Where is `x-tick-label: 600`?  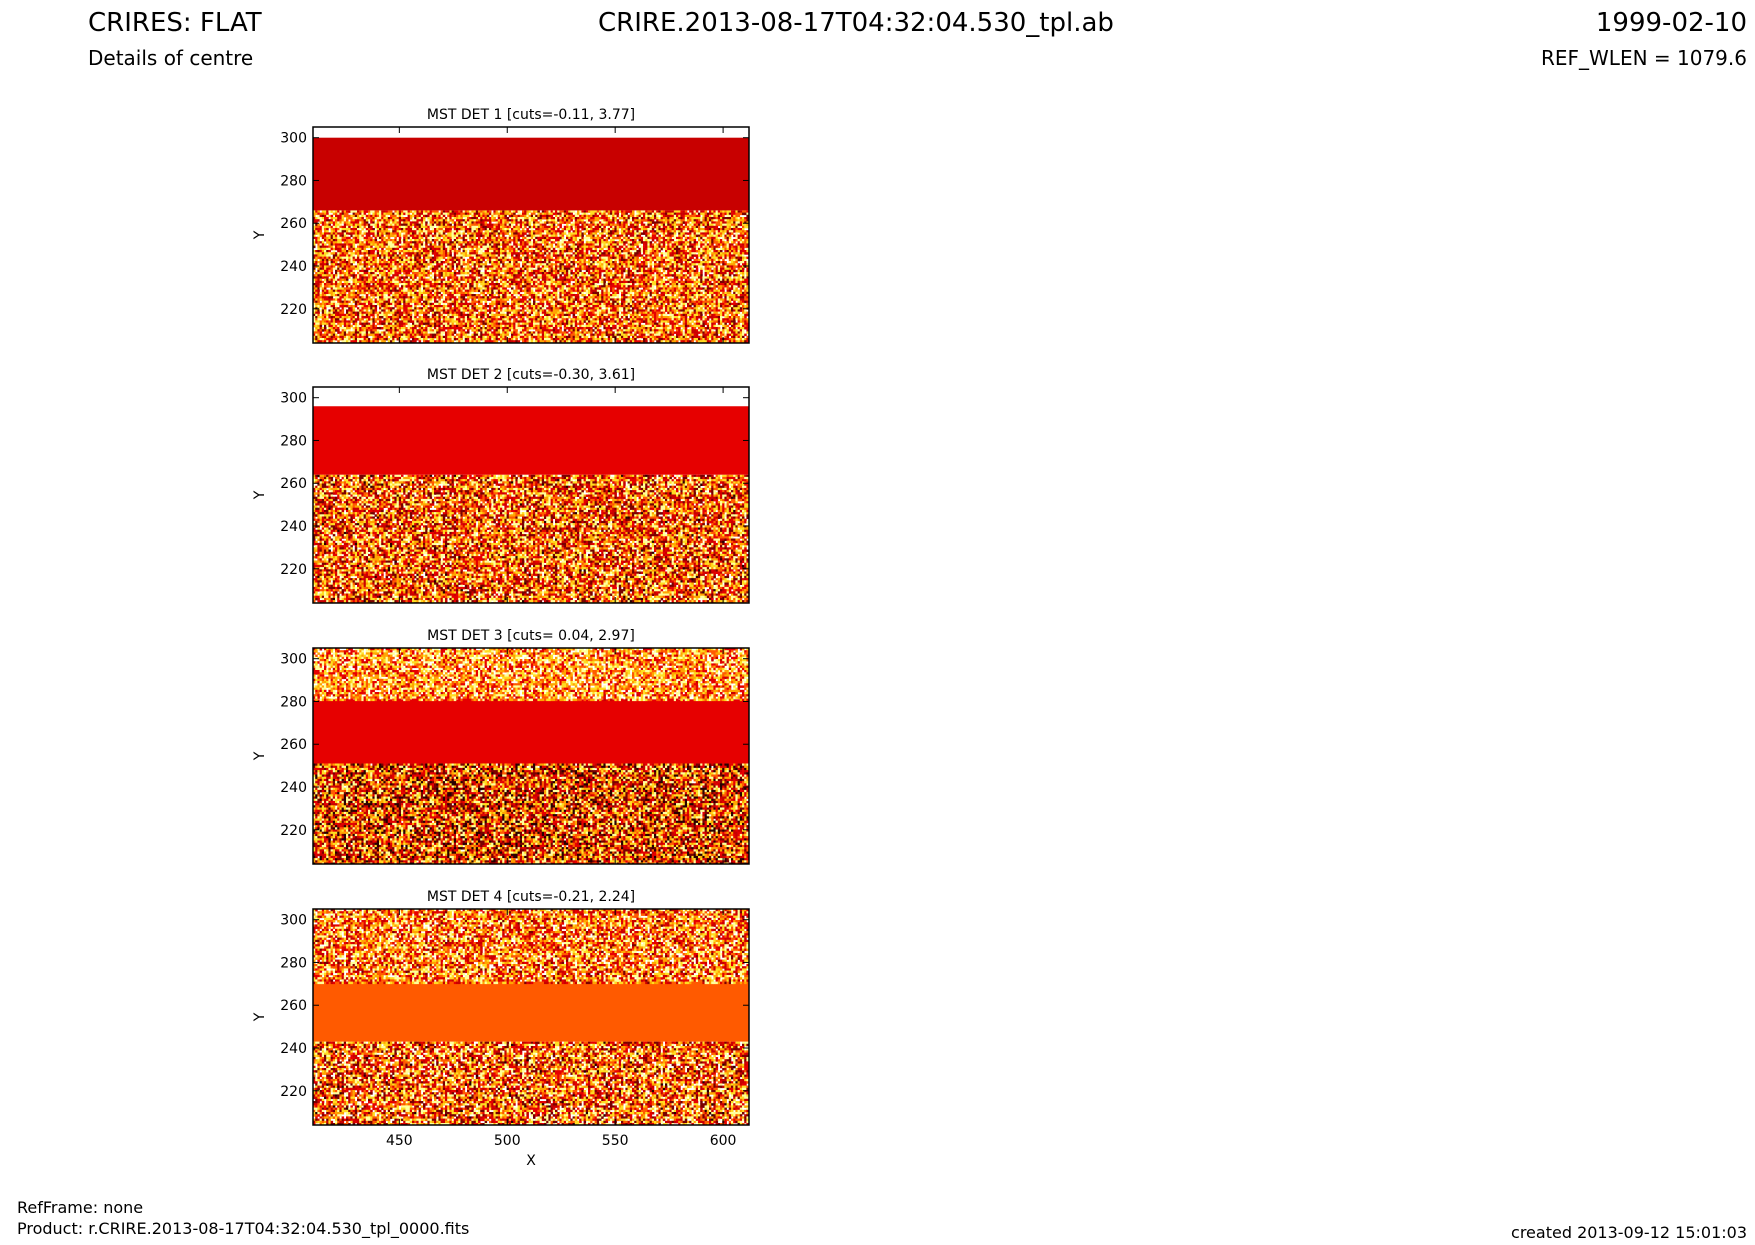 x-tick-label: 600 is located at coordinates (723, 1141).